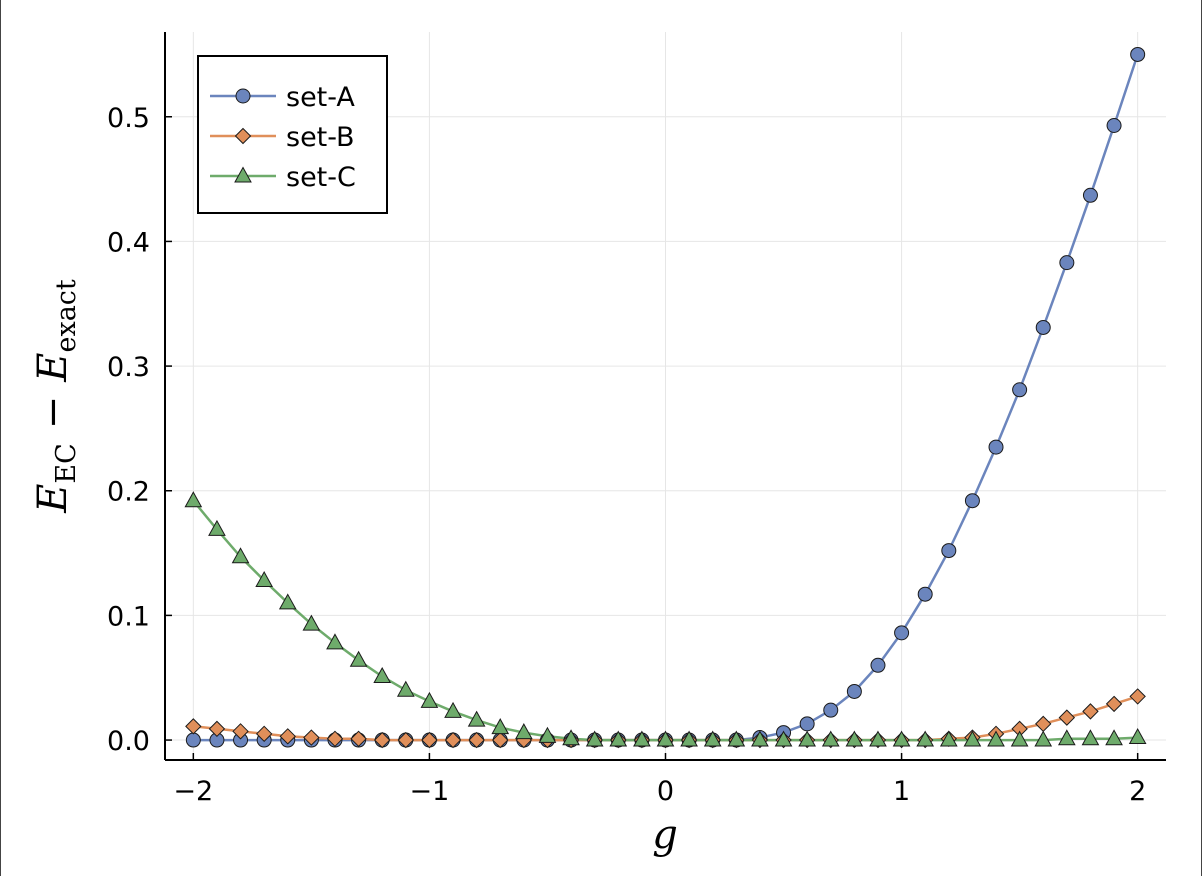  What do you see at coordinates (128, 367) in the screenshot?
I see `y-tick-label: 0.3` at bounding box center [128, 367].